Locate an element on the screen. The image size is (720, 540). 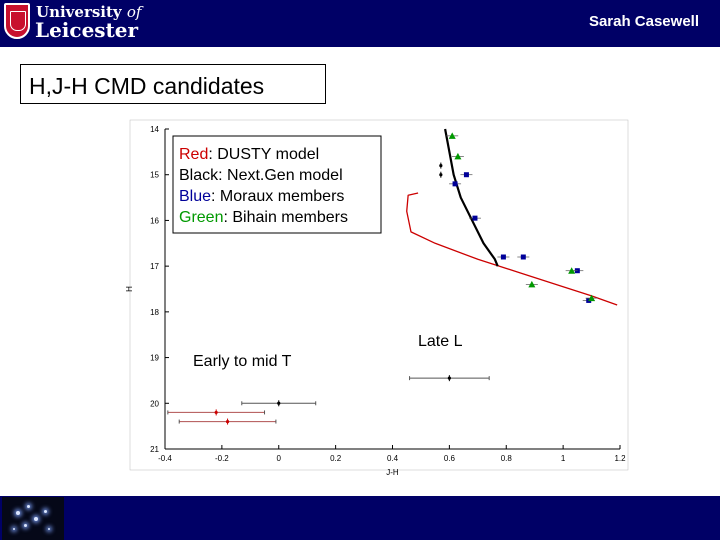
legend-entry-bihain: Green: Bihain members is located at coordinates (263, 217).